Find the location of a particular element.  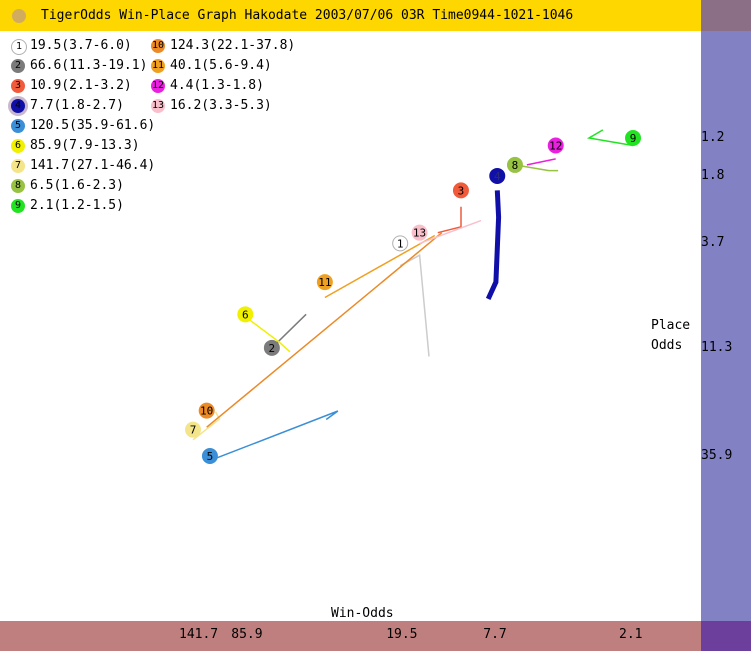

horse-2-marker: 2 is located at coordinates (271, 347).